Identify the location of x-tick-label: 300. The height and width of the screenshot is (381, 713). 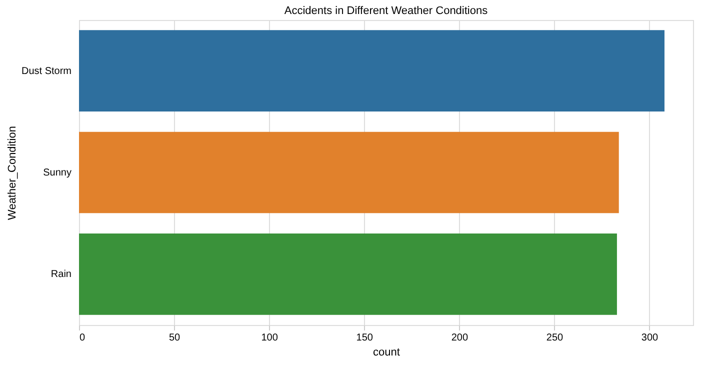
(650, 338).